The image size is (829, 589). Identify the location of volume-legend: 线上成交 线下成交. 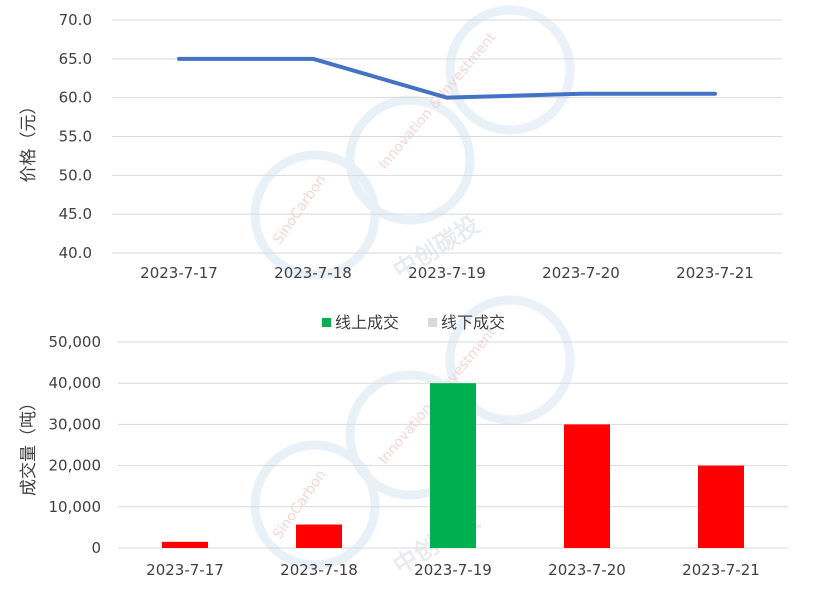
(413, 322).